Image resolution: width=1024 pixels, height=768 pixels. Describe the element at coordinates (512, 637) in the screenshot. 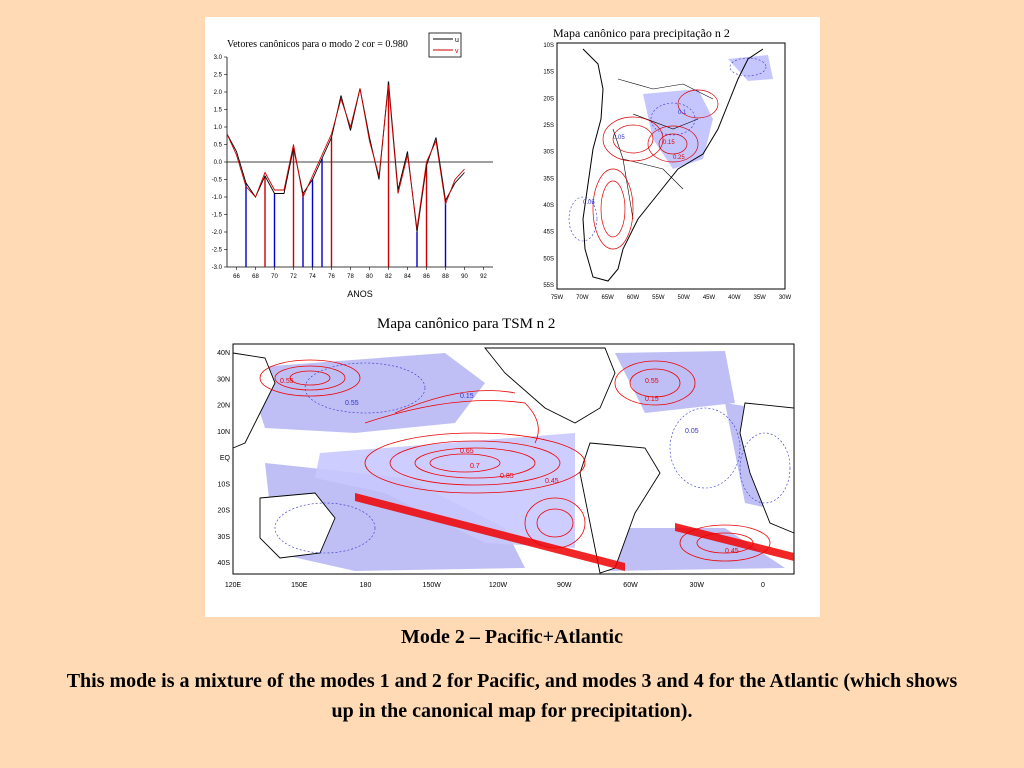

I see `slide-caption-title: Mode 2 – Pacific+Atlantic` at that location.